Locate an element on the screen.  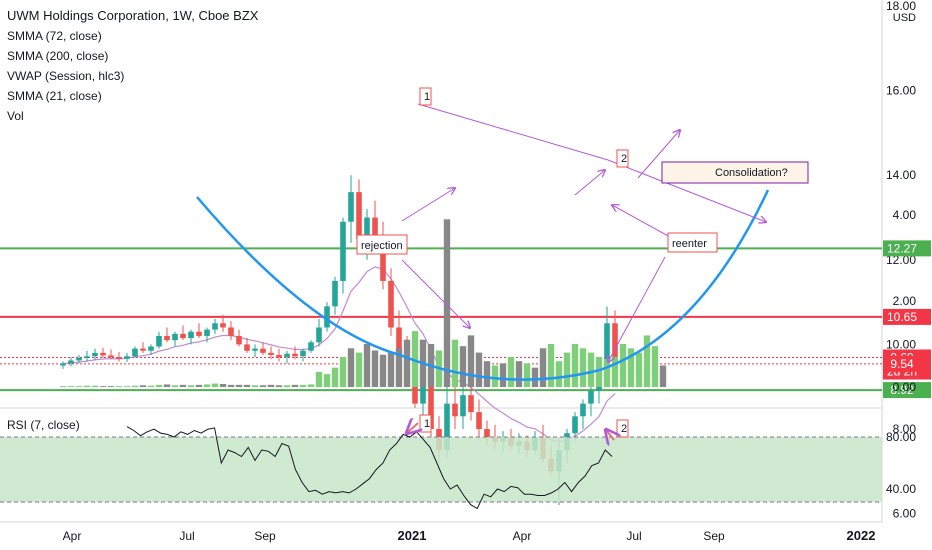
marker-2: 2 is located at coordinates (624, 159).